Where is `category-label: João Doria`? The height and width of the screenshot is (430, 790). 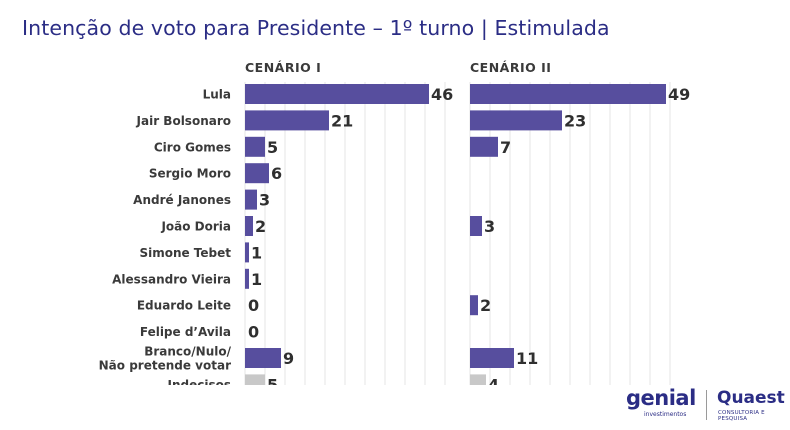
category-label: João Doria is located at coordinates (195, 227).